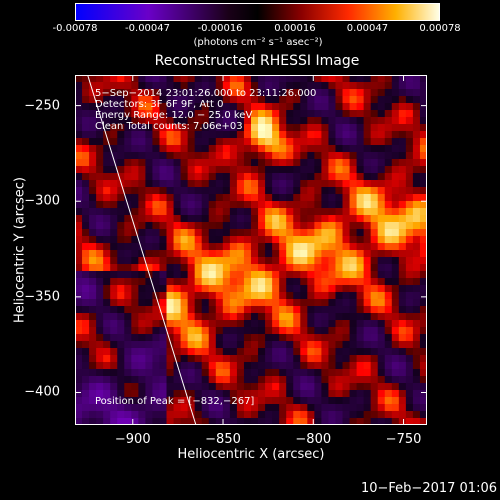  Describe the element at coordinates (42, 106) in the screenshot. I see `y-tick-label: −250` at that location.